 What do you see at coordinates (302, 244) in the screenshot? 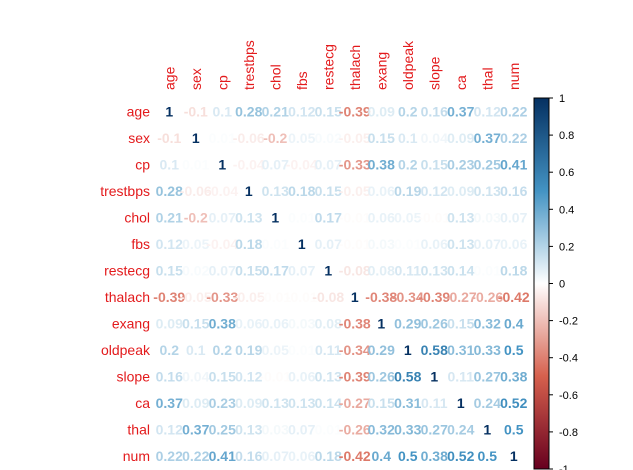
I see `corr-value-fbs-fbs: 1` at bounding box center [302, 244].